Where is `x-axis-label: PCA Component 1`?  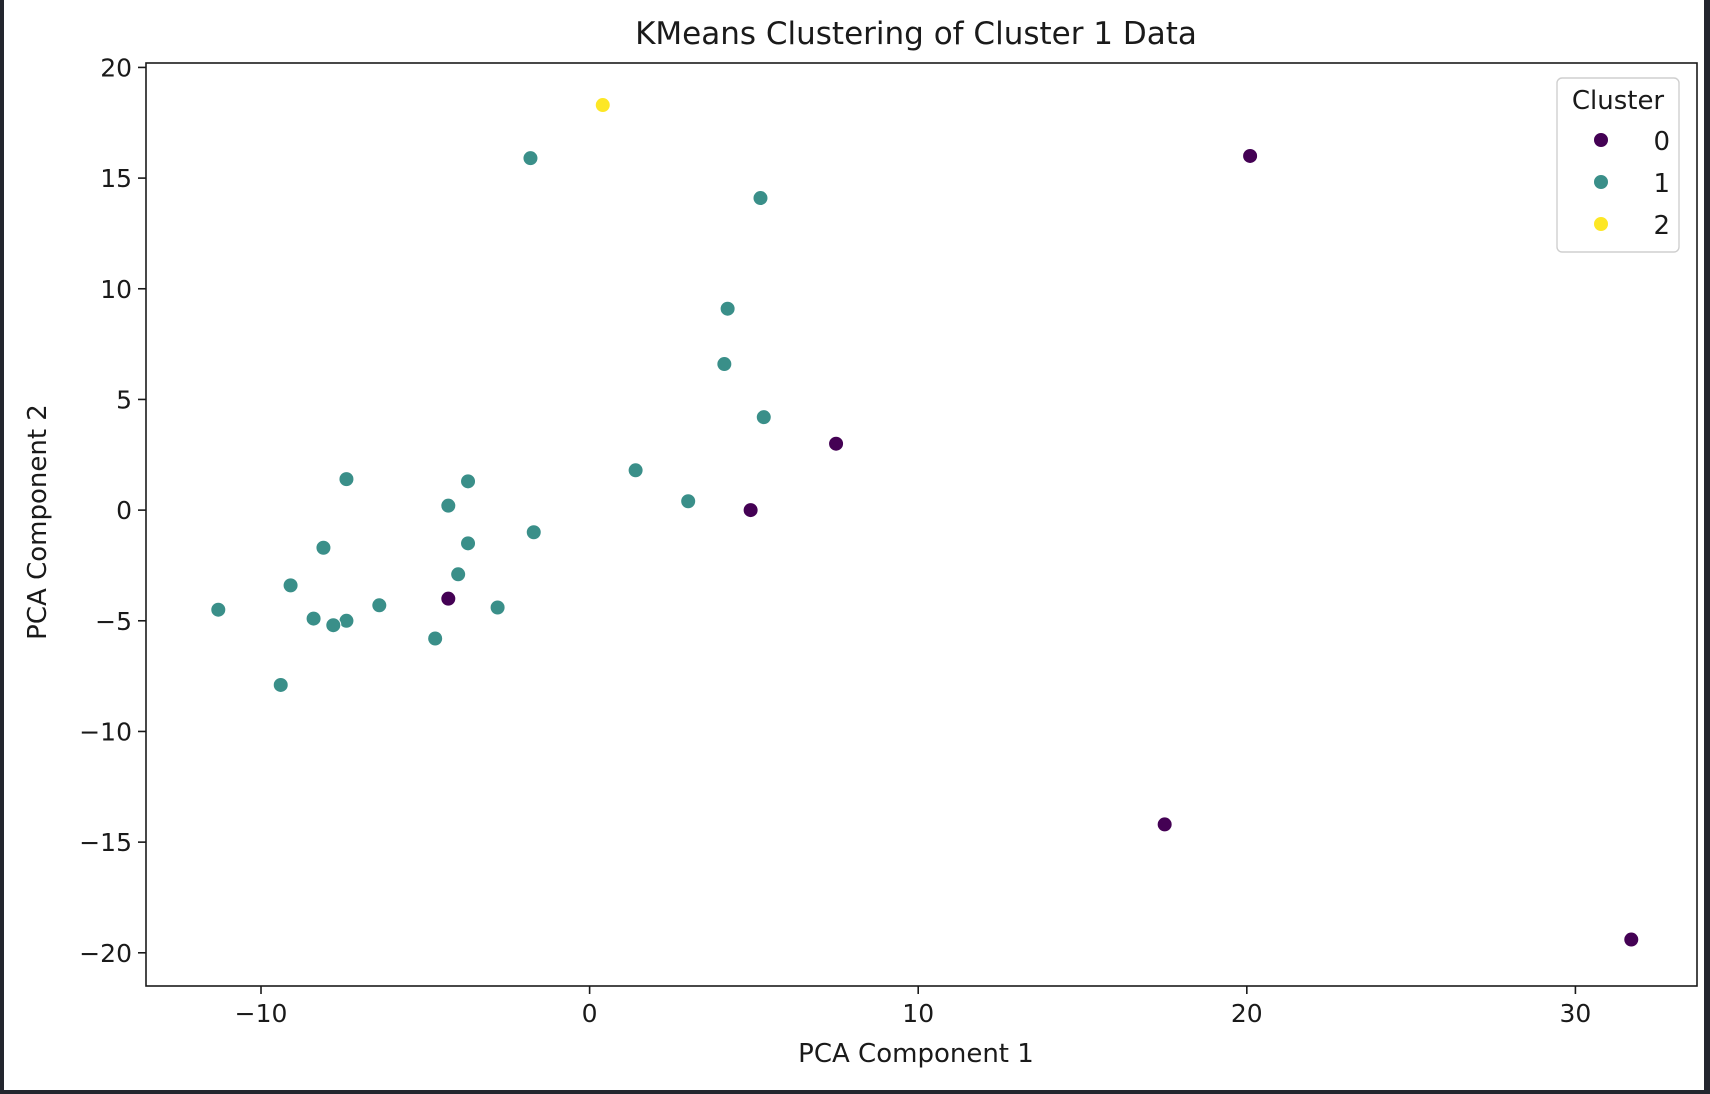
x-axis-label: PCA Component 1 is located at coordinates (916, 1054).